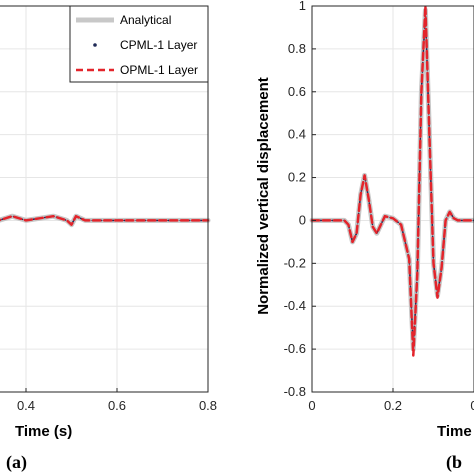  Describe the element at coordinates (297, 177) in the screenshot. I see `y-tick-label: 0.2` at that location.